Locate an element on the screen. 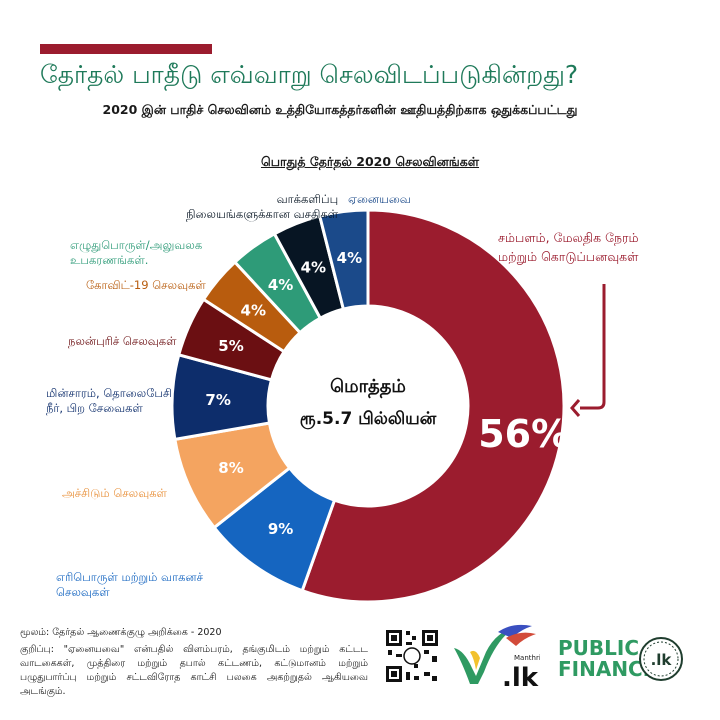  label-fuel: எரிபொருள் மற்றும் வாகனச் செலவுகள் is located at coordinates (129, 584).